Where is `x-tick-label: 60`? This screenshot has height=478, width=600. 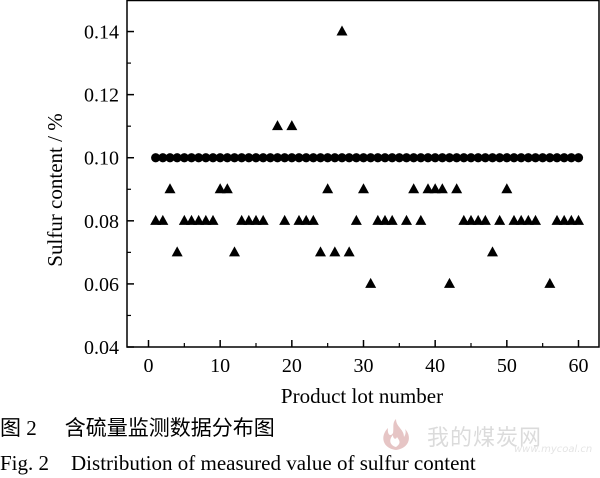
x-tick-label: 60 is located at coordinates (579, 366).